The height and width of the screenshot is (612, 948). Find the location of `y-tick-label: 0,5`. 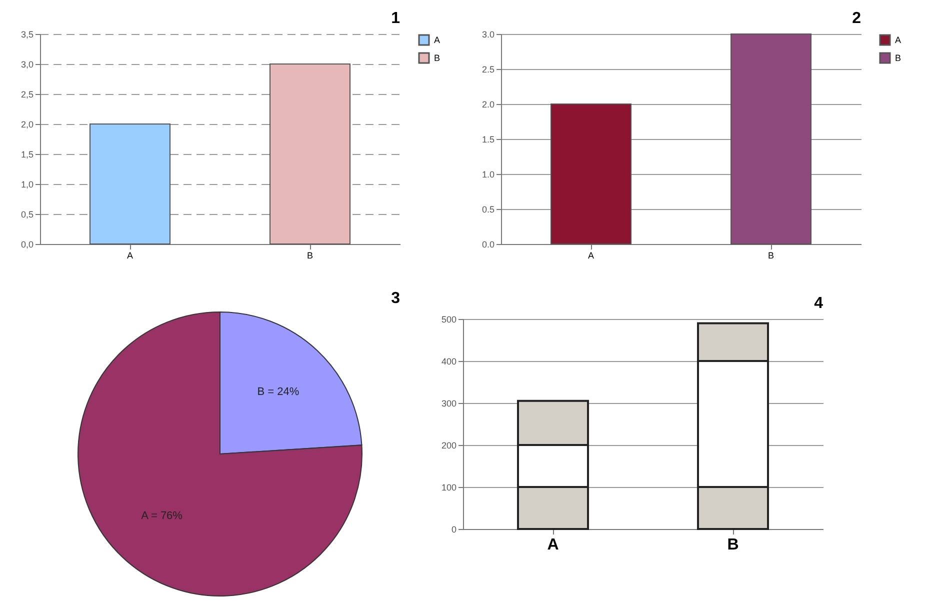

y-tick-label: 0,5 is located at coordinates (27, 215).